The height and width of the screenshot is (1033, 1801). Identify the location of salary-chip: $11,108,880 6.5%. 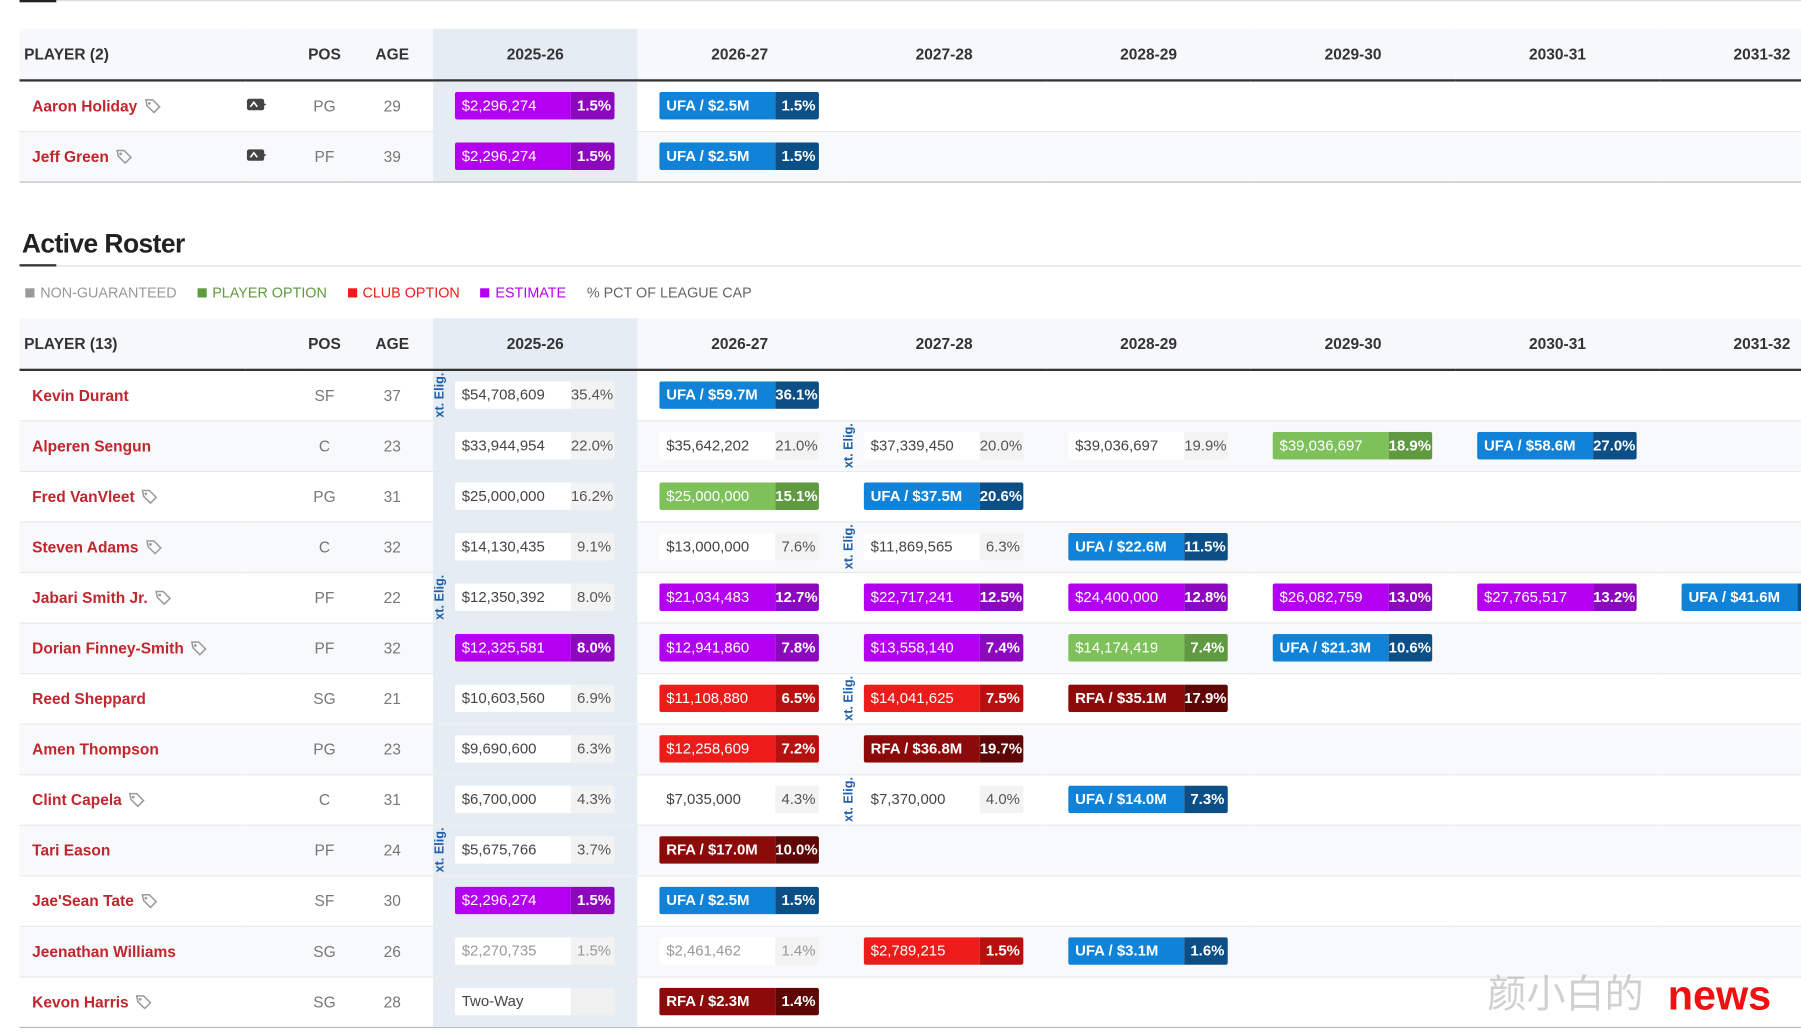
(739, 698).